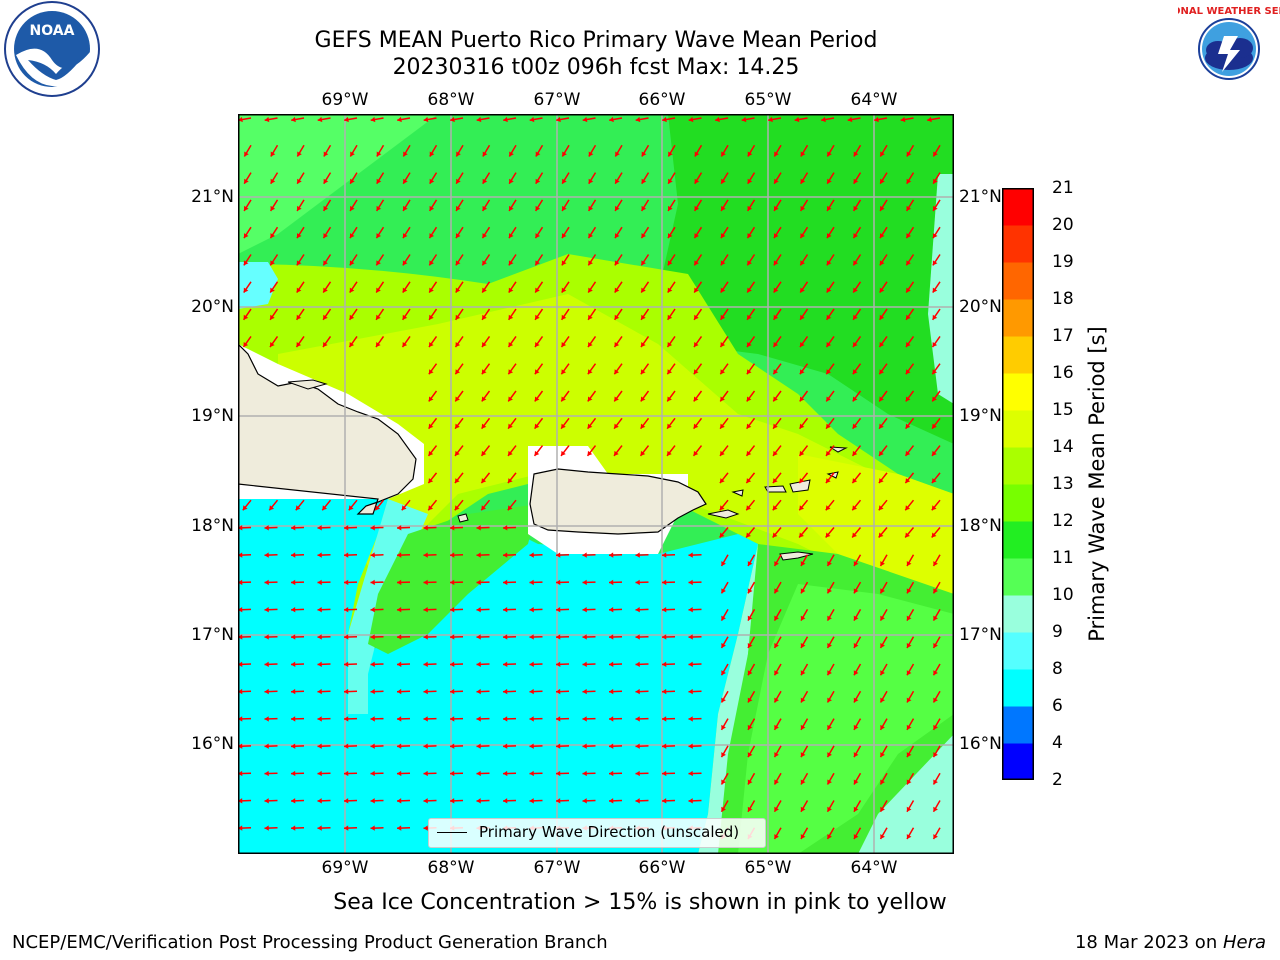  I want to click on colorbar-tick-label: 10, so click(1063, 595).